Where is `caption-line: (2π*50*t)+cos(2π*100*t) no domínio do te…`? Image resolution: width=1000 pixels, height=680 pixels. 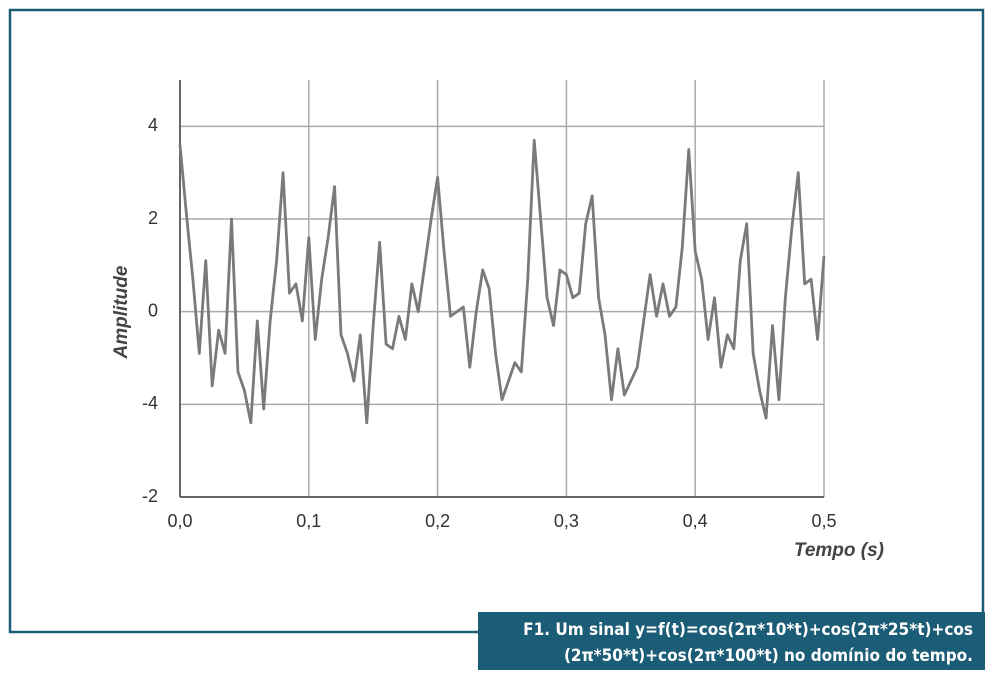 caption-line: (2π*50*t)+cos(2π*100*t) no domínio do te… is located at coordinates (768, 656).